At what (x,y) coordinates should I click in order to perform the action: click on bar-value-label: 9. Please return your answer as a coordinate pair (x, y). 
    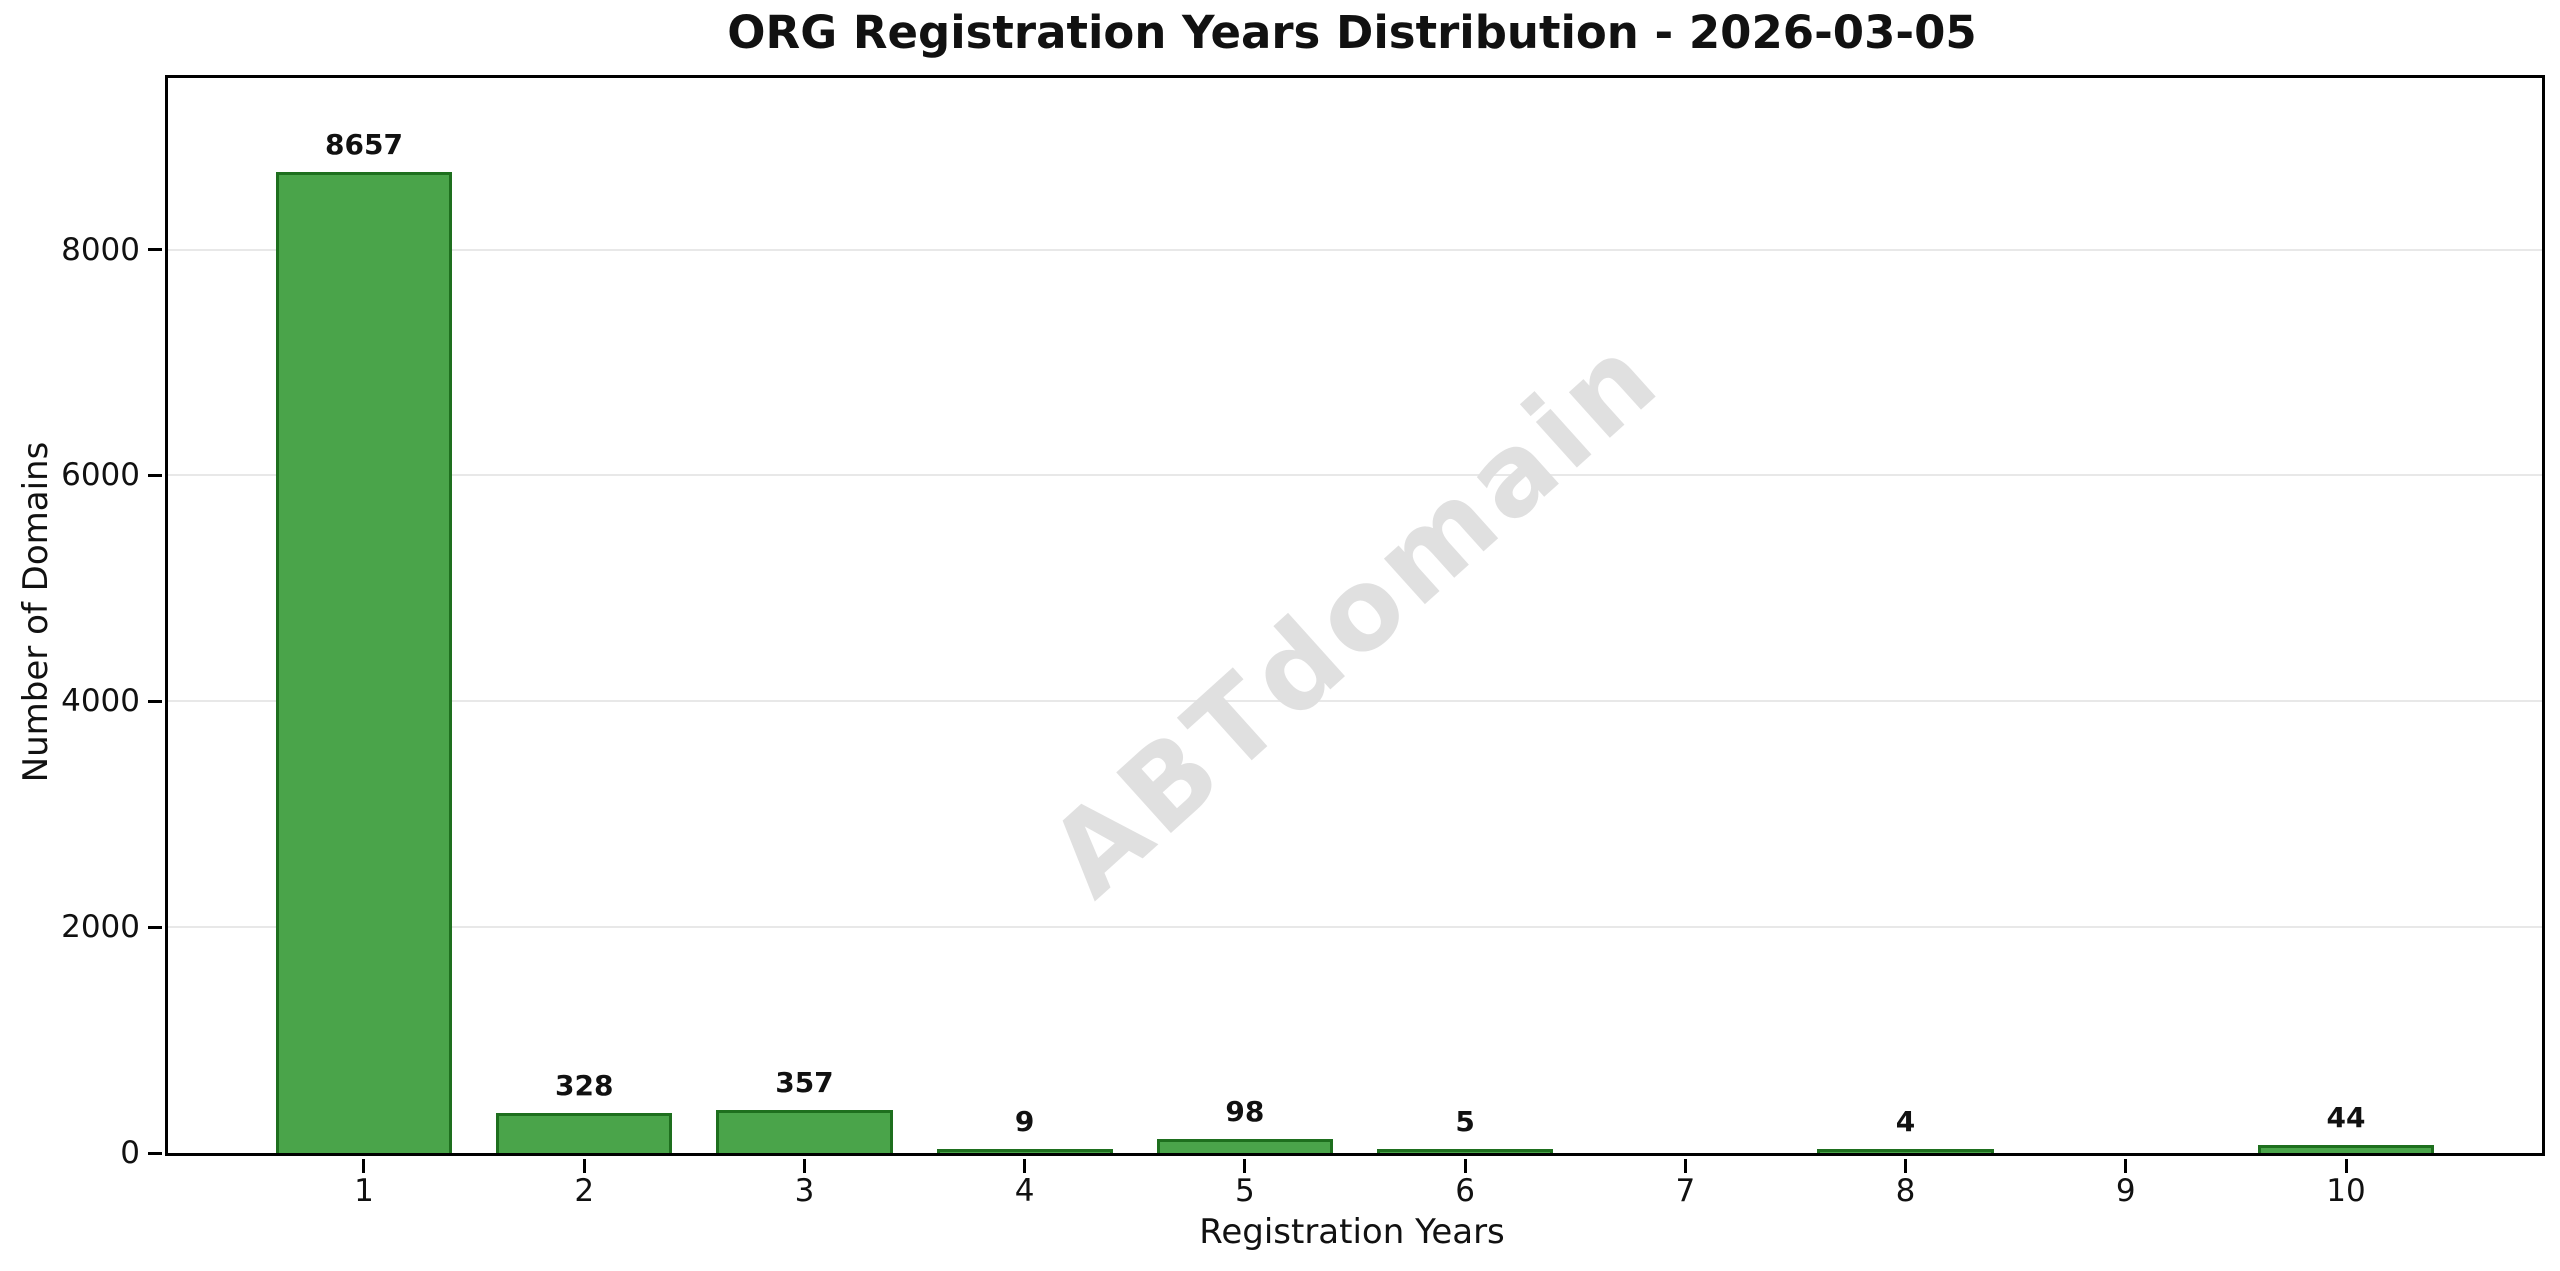
    Looking at the image, I should click on (1024, 1121).